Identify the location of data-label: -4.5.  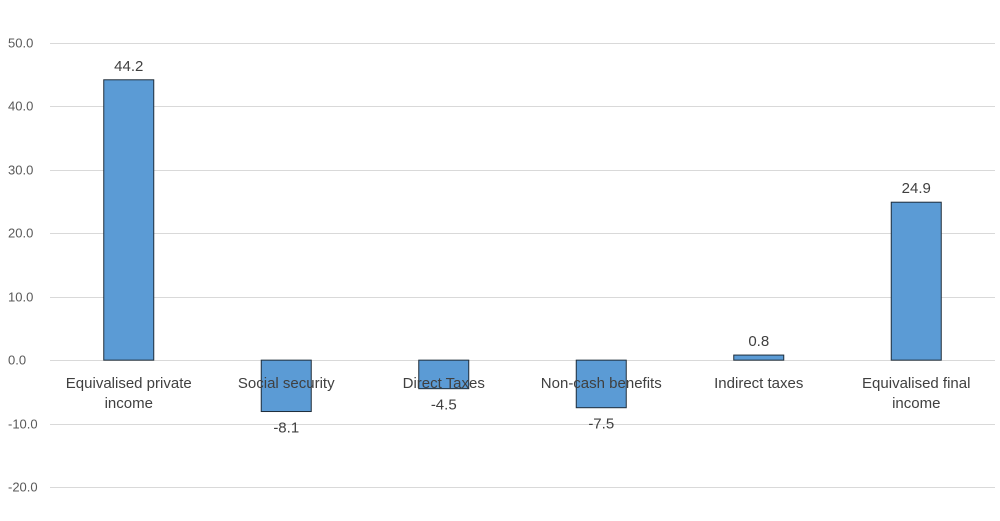
(444, 405).